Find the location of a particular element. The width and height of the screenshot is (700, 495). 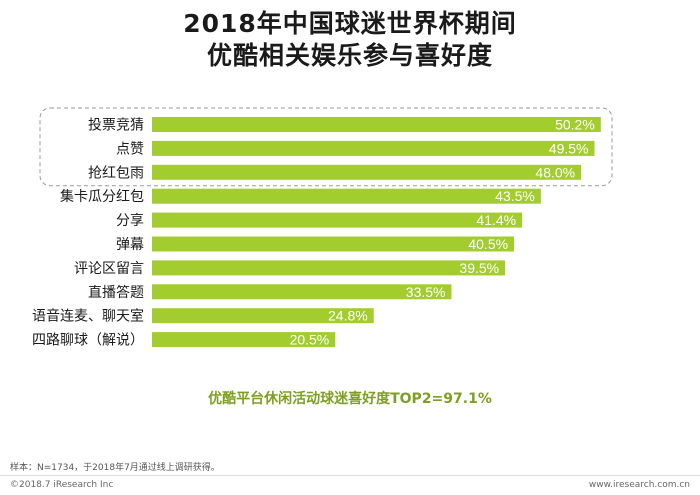

top-highlight-box is located at coordinates (326, 147).